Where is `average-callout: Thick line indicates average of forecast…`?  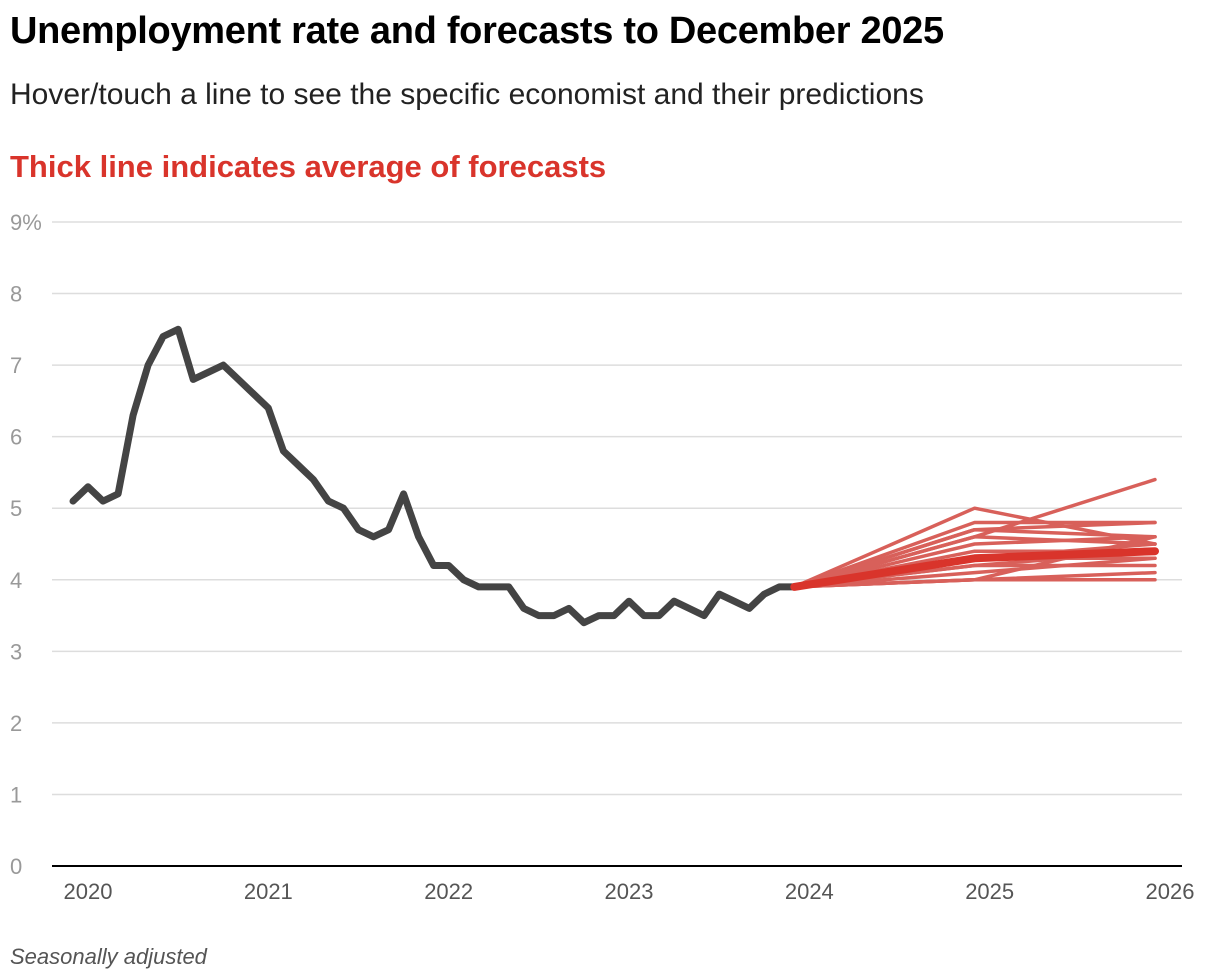 average-callout: Thick line indicates average of forecast… is located at coordinates (308, 166).